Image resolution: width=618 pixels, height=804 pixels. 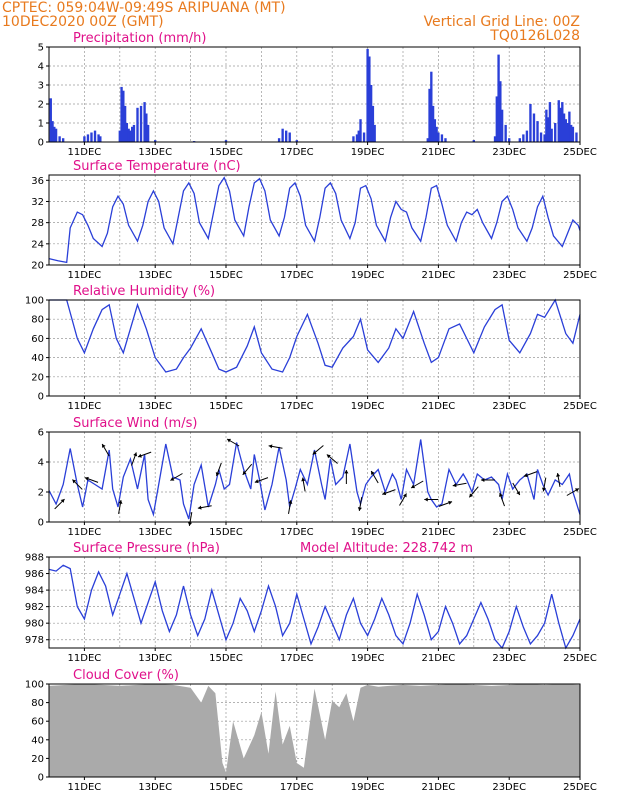 I want to click on pressure-x-tick-label: 11DEC, so click(x=85, y=658).